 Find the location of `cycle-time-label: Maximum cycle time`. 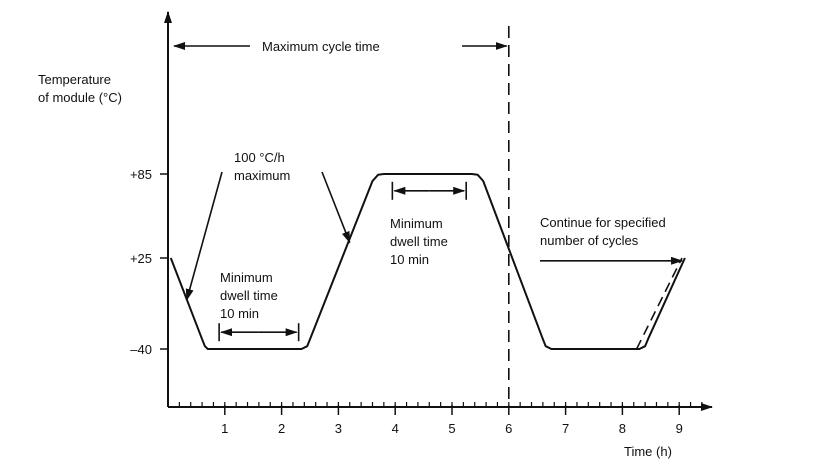

cycle-time-label: Maximum cycle time is located at coordinates (321, 46).